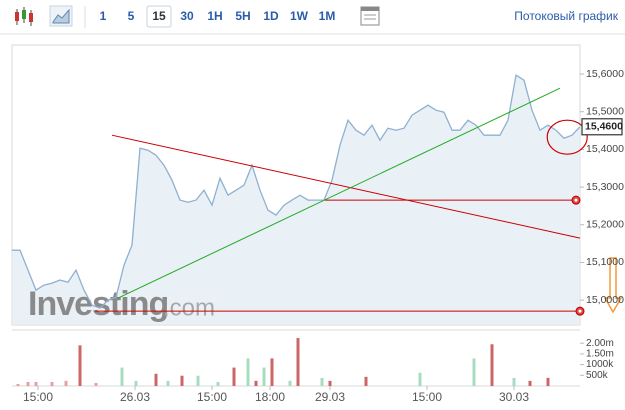 The width and height of the screenshot is (625, 410). Describe the element at coordinates (271, 16) in the screenshot. I see `interval-button: 1D` at that location.